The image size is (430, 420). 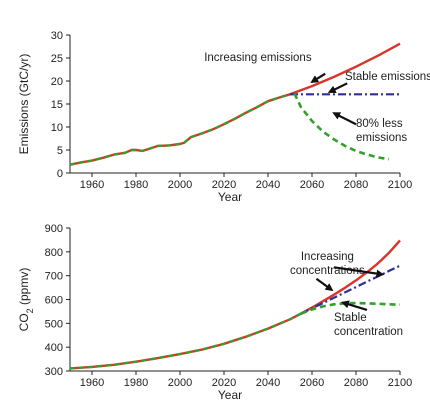 I want to click on y-tick-label: 900, so click(x=54, y=229).